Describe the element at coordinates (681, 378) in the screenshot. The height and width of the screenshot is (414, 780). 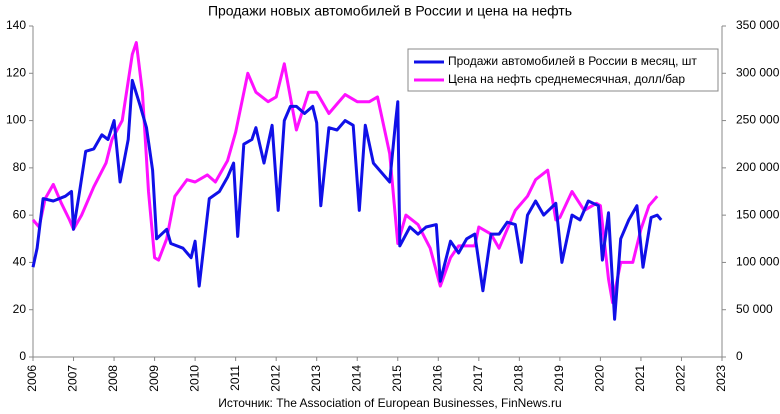
I see `x-tick-label: 2022` at that location.